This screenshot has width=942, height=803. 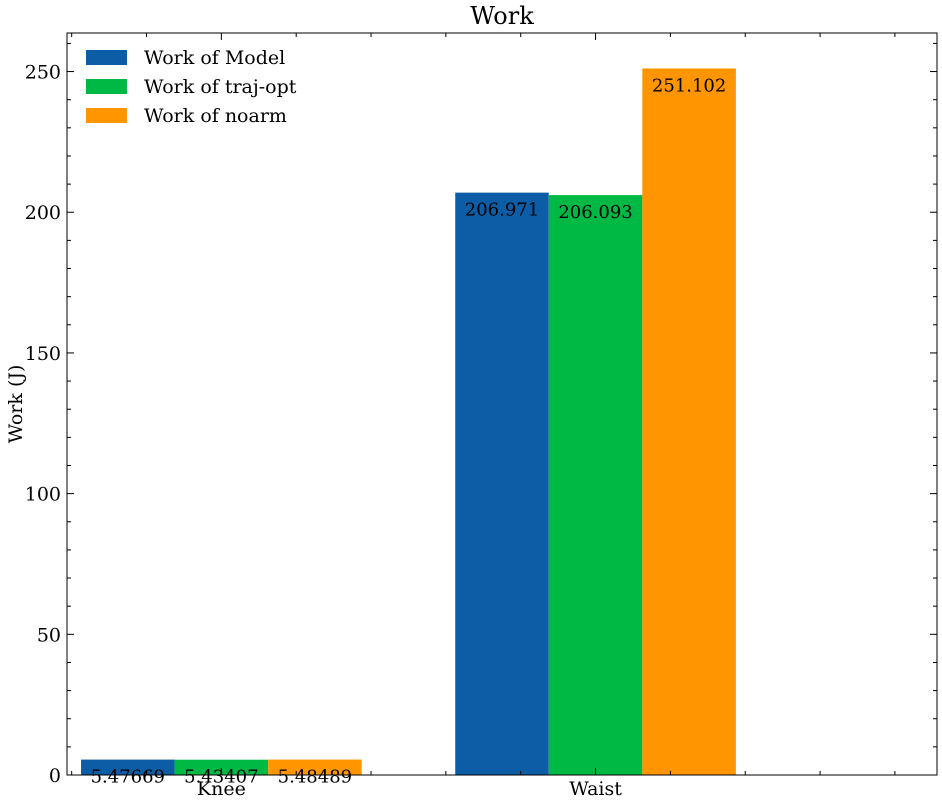 What do you see at coordinates (55, 776) in the screenshot?
I see `y-tick-label: 0` at bounding box center [55, 776].